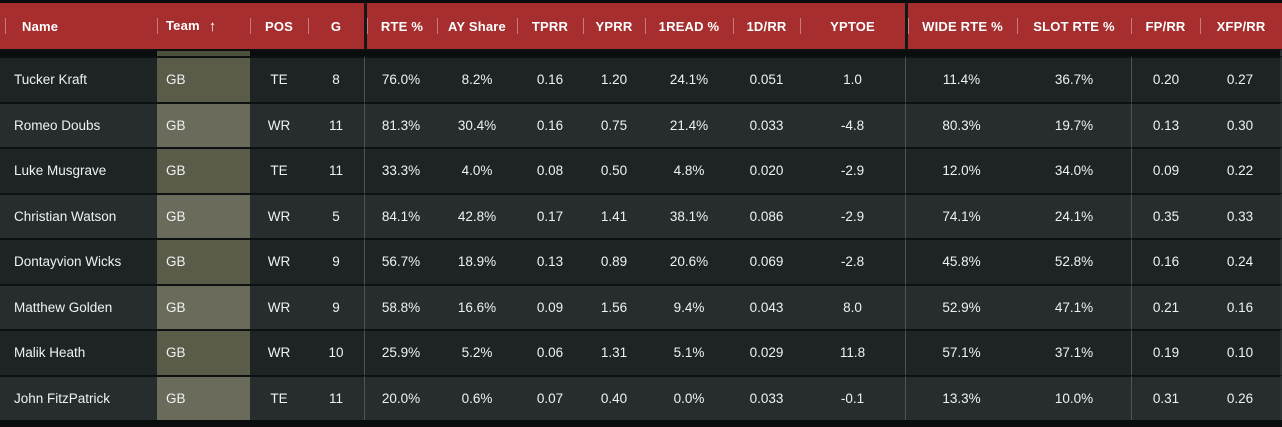 Image resolution: width=1282 pixels, height=427 pixels. Describe the element at coordinates (766, 170) in the screenshot. I see `cell-d1_rr: 0.020` at that location.